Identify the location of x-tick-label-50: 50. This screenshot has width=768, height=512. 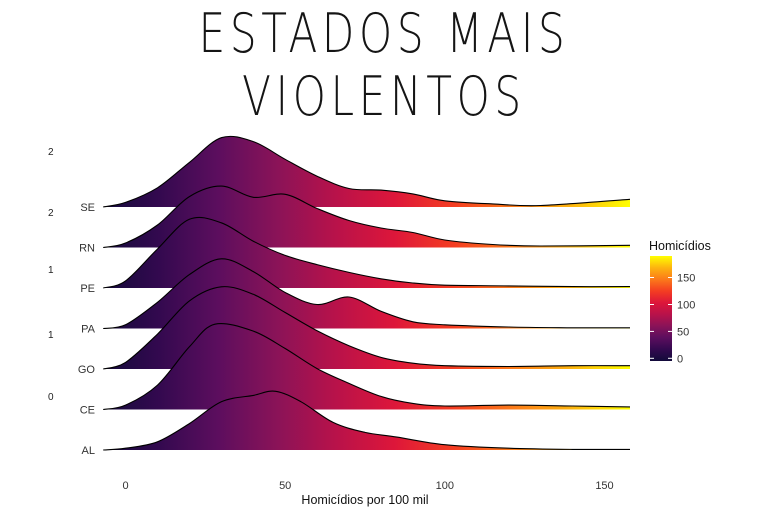
(285, 486).